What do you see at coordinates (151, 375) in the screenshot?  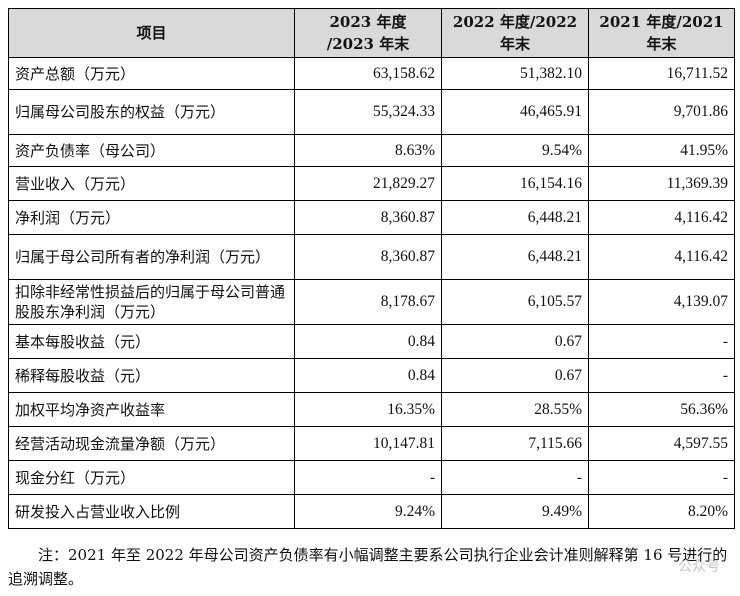 I see `row-label: 稀释每股收益（元）` at bounding box center [151, 375].